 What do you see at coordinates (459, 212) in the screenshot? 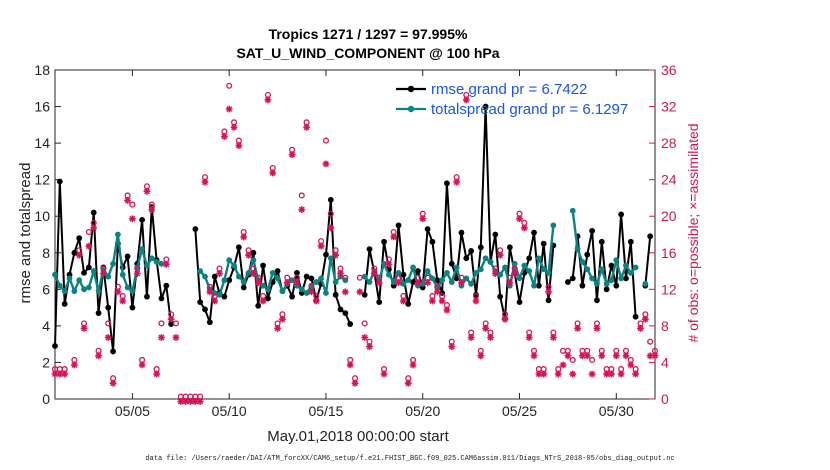
I see `series-line-rmse` at bounding box center [459, 212].